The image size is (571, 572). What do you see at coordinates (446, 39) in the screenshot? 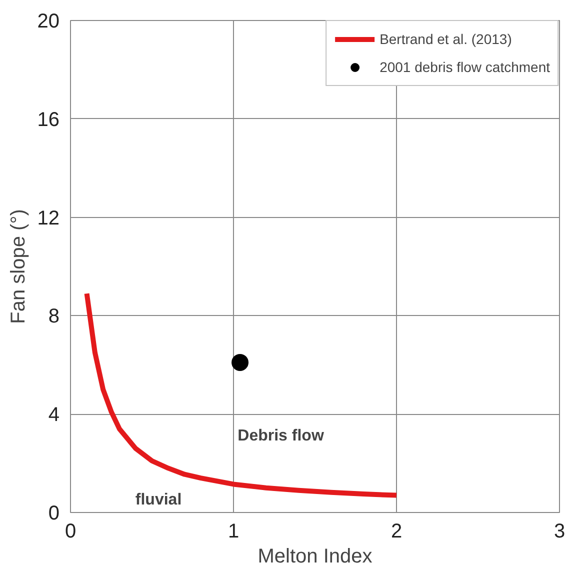
I see `legend-label: Bertrand et al. (2013)` at bounding box center [446, 39].